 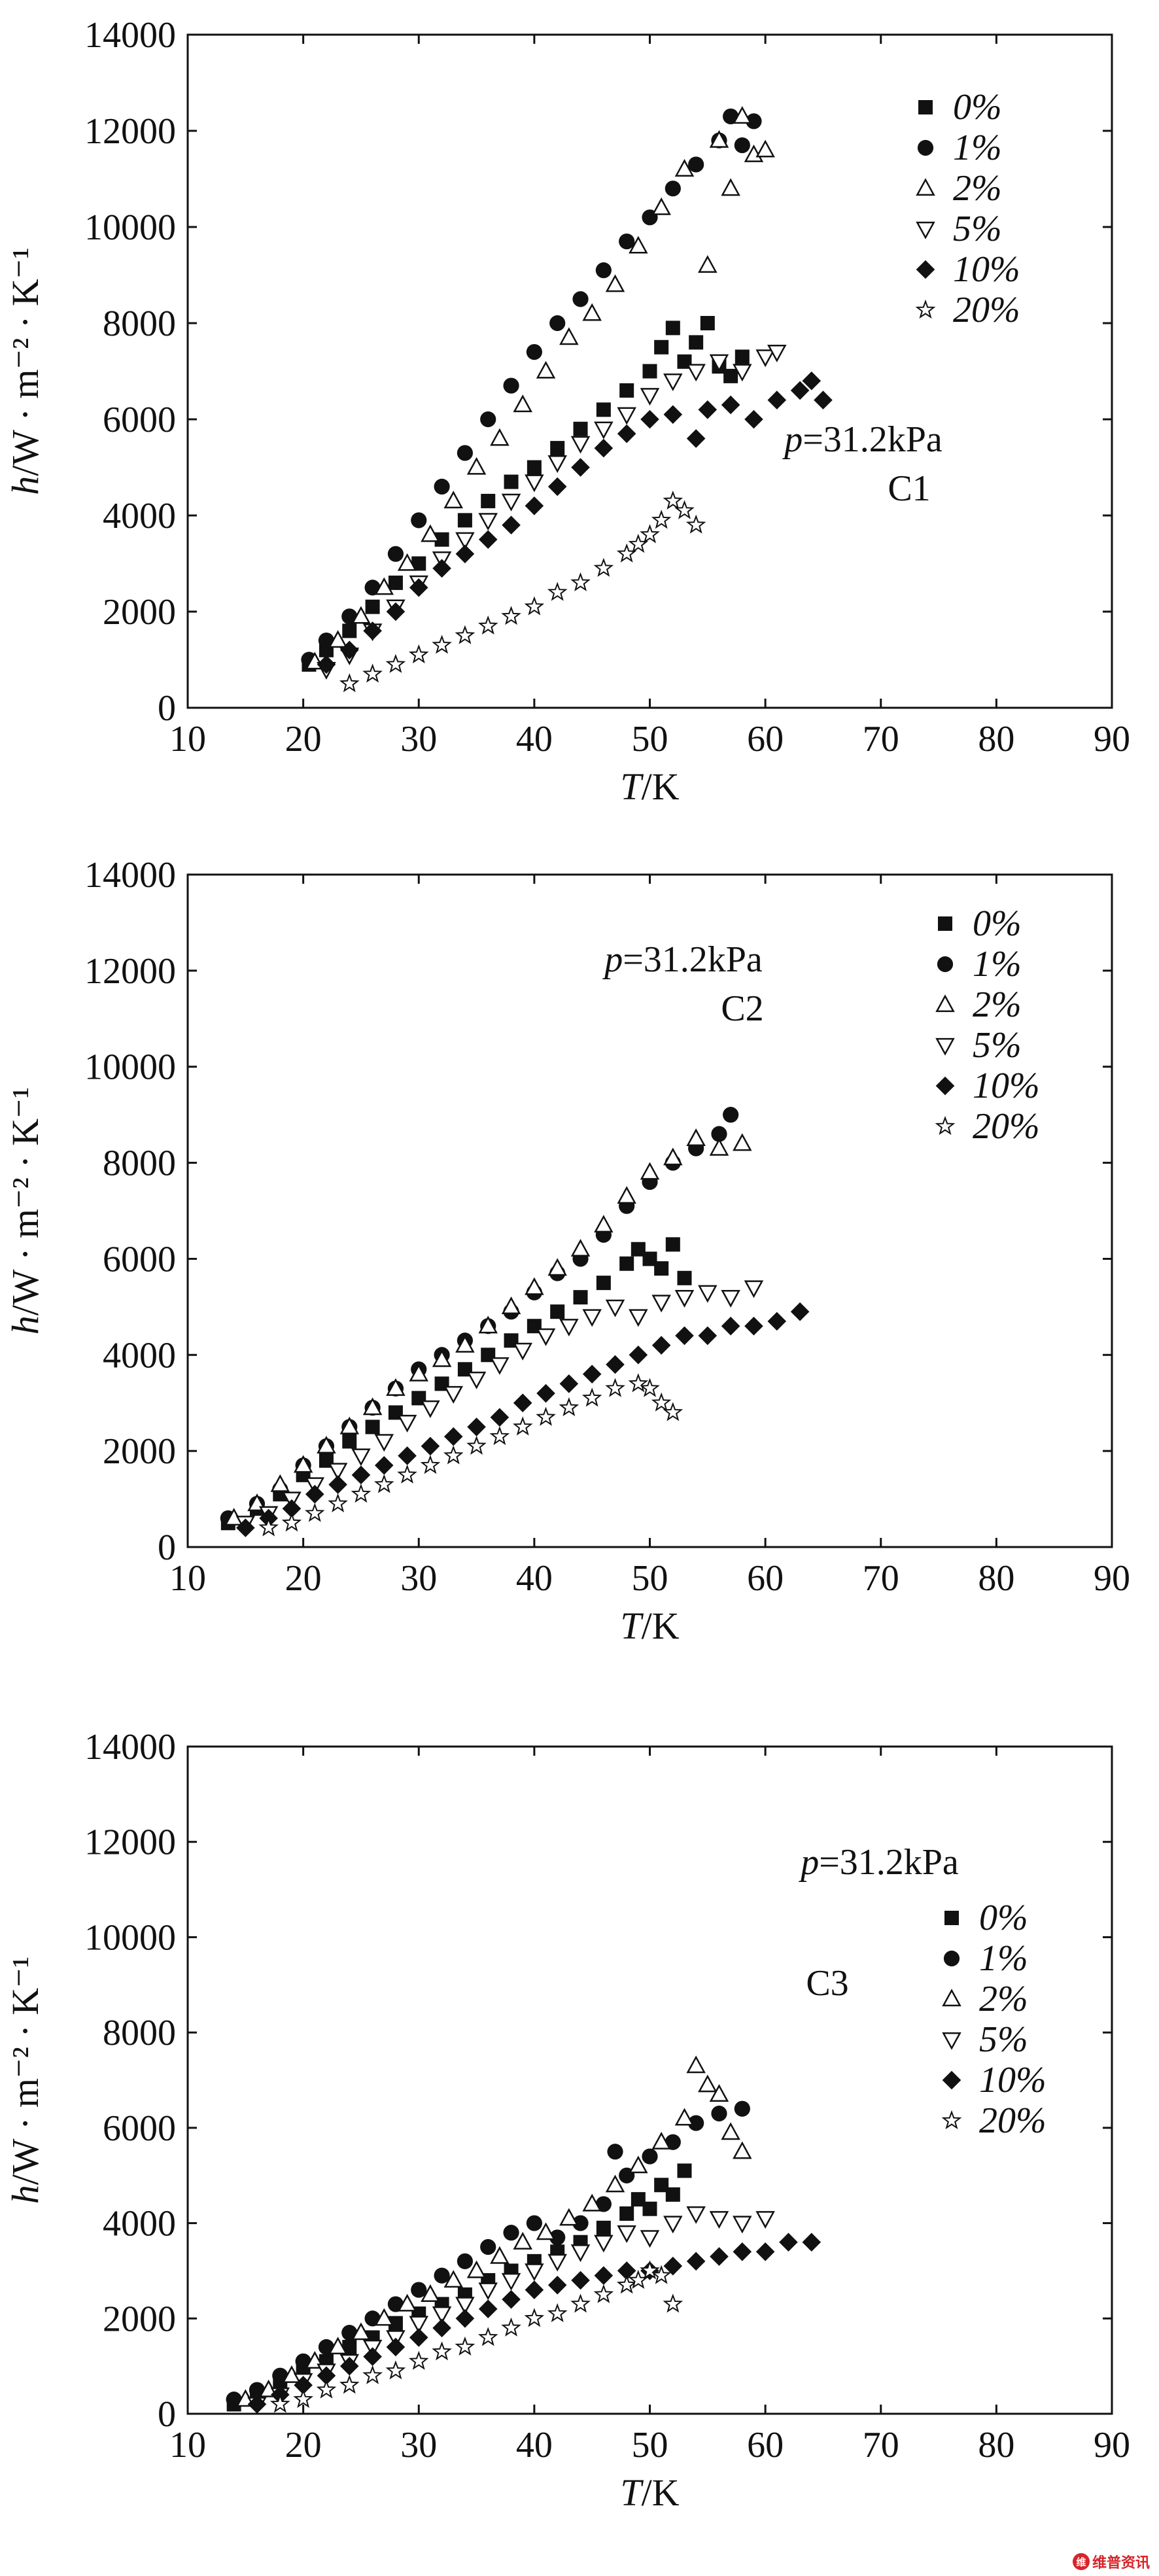 What do you see at coordinates (661, 787) in the screenshot?
I see `x-axis-title-unit: /K` at bounding box center [661, 787].